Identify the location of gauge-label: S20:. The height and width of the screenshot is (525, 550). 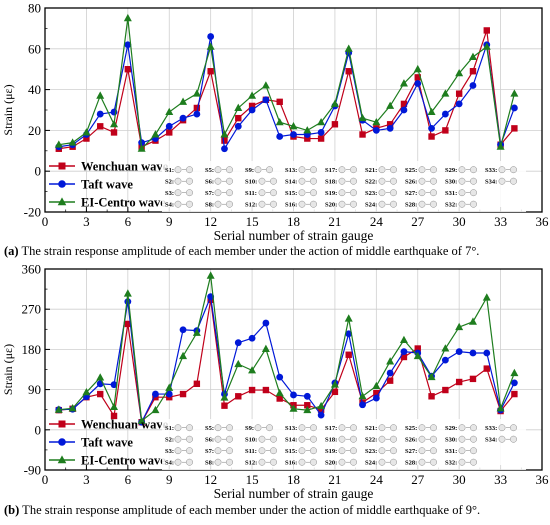
(331, 463).